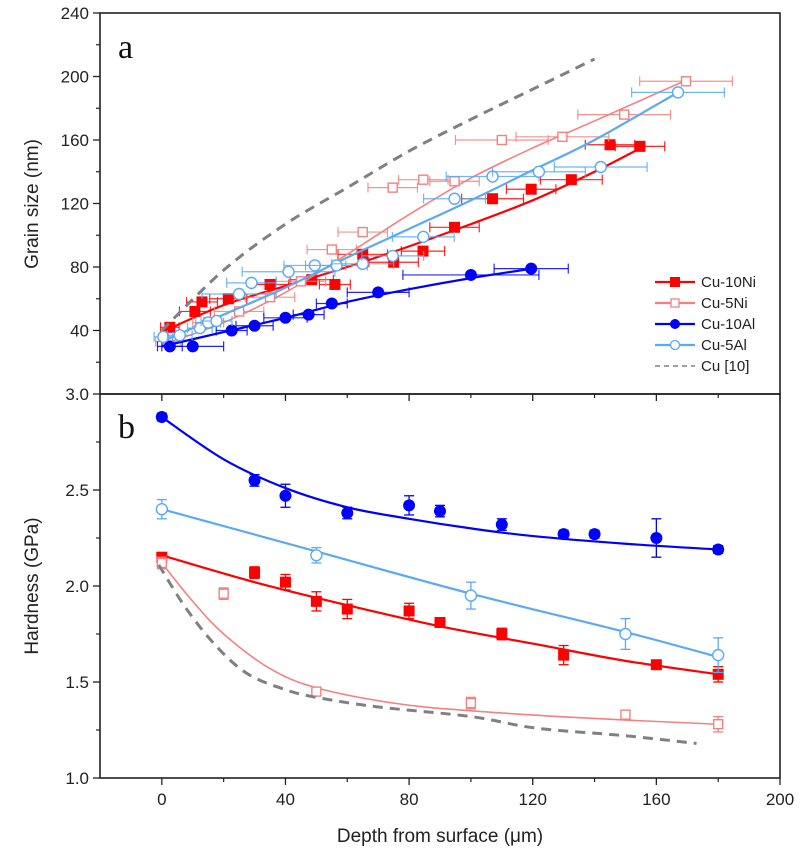  I want to click on fit-line-cu-5al, so click(440, 583).